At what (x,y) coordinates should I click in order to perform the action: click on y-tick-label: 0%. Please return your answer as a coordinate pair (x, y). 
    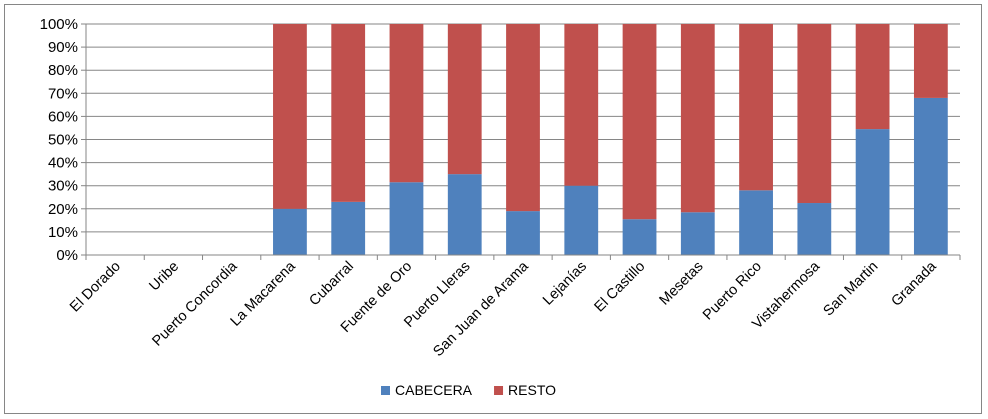
    Looking at the image, I should click on (67, 255).